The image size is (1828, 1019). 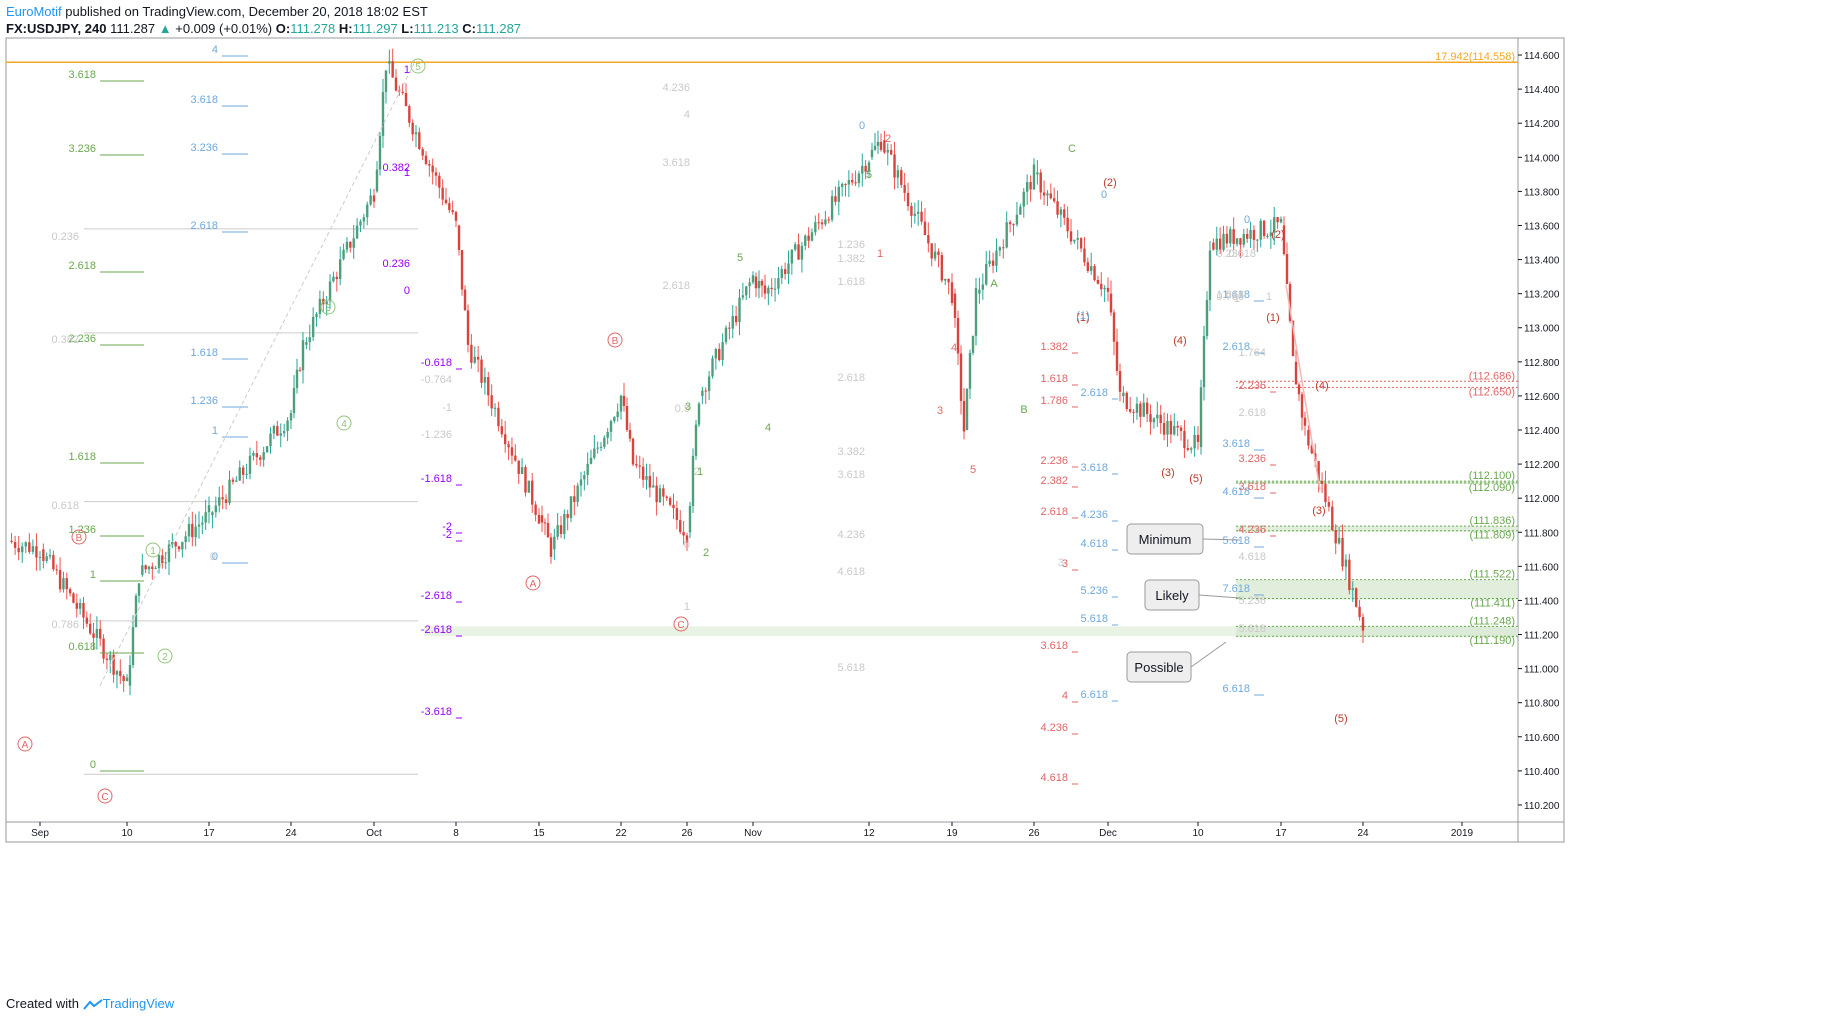 I want to click on fib-faint-label: 4.236, so click(x=851, y=535).